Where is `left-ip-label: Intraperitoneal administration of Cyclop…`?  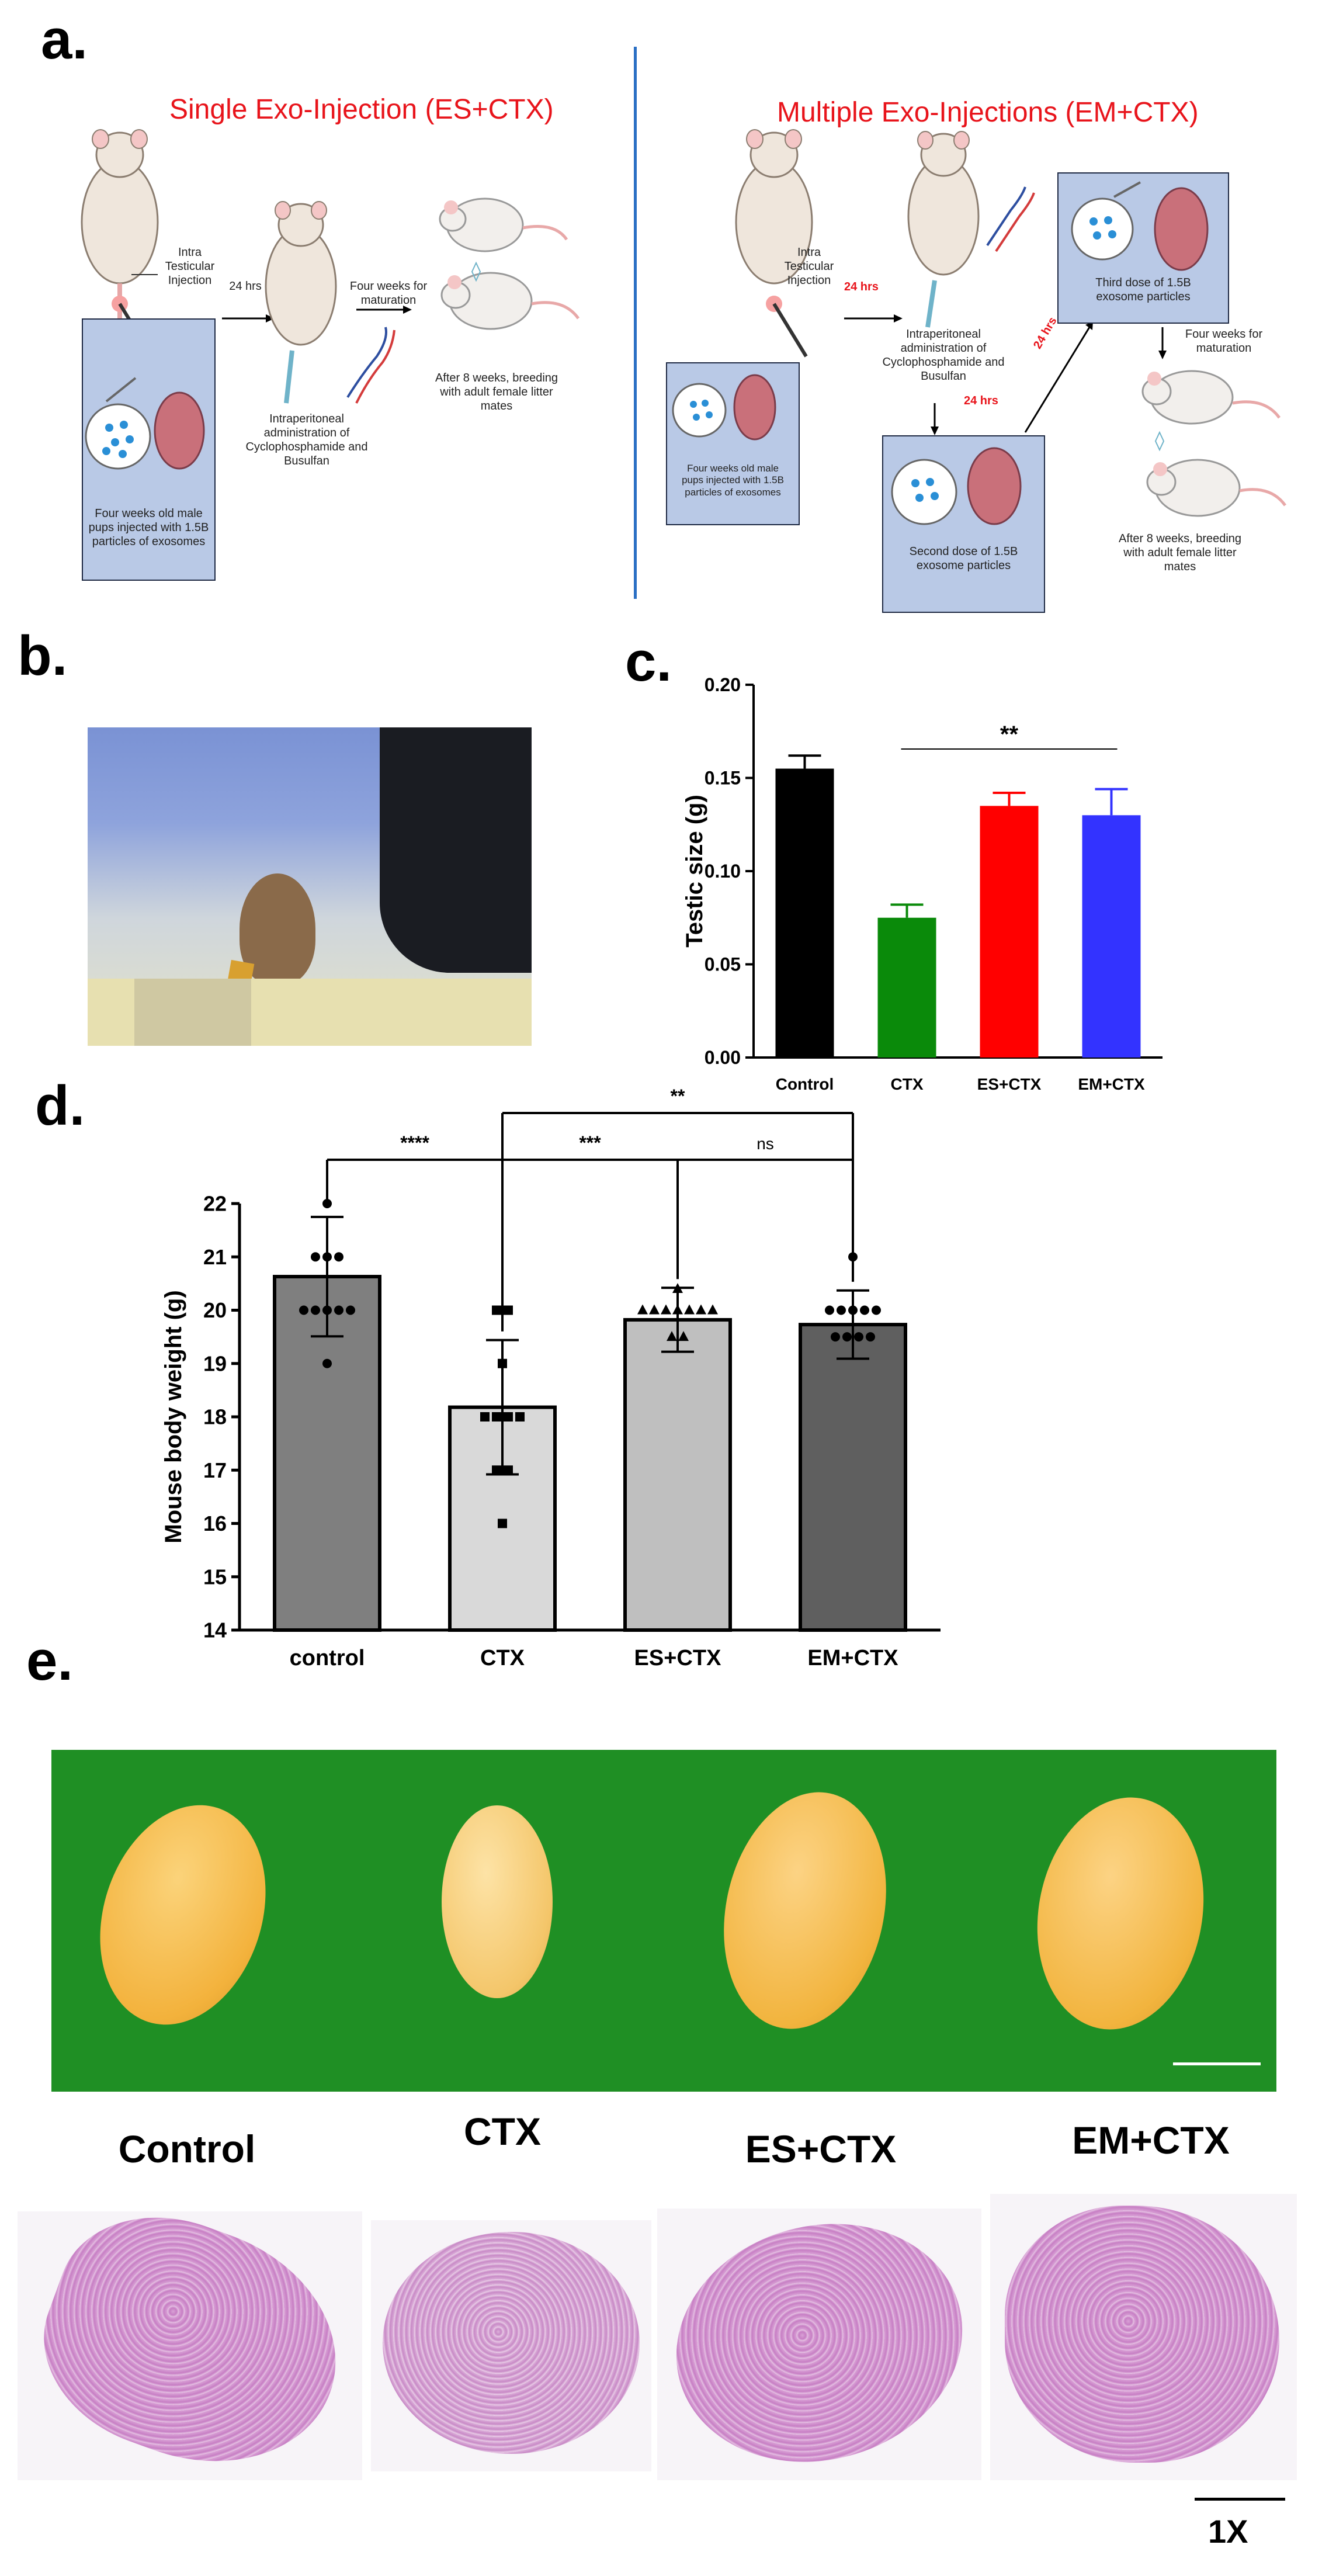 left-ip-label: Intraperitoneal administration of Cyclop… is located at coordinates (306, 439).